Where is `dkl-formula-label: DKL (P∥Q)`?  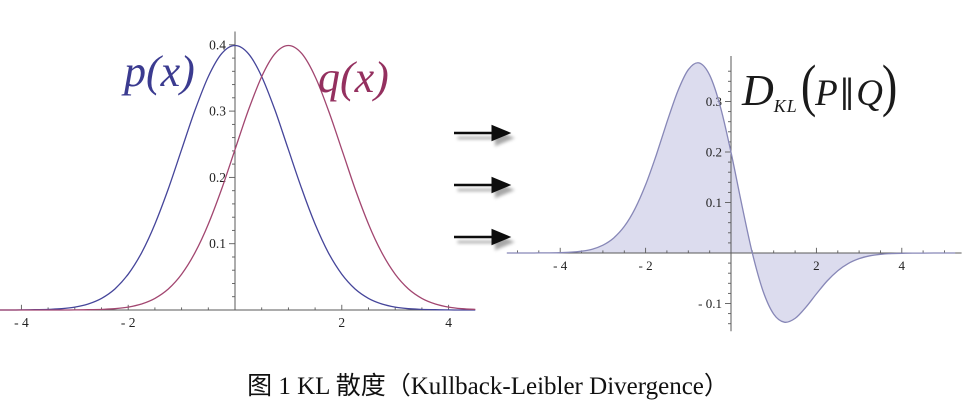
dkl-formula-label: DKL (P∥Q) is located at coordinates (820, 94).